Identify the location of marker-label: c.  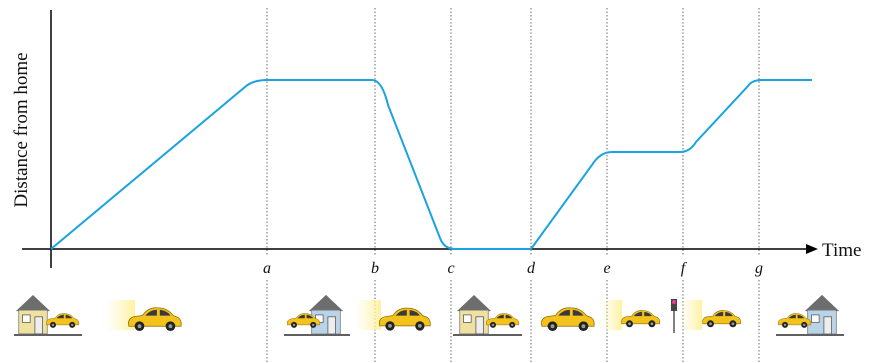
(450, 268).